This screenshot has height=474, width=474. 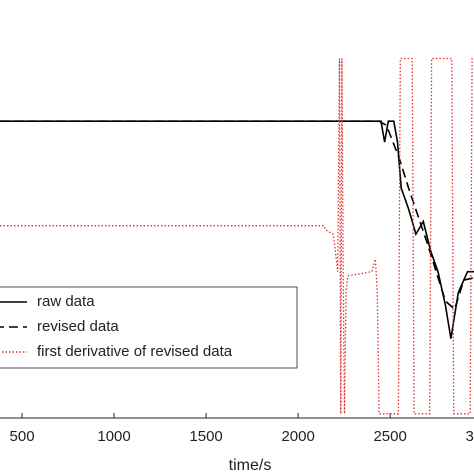 I want to click on plot-frame, so click(x=237, y=418).